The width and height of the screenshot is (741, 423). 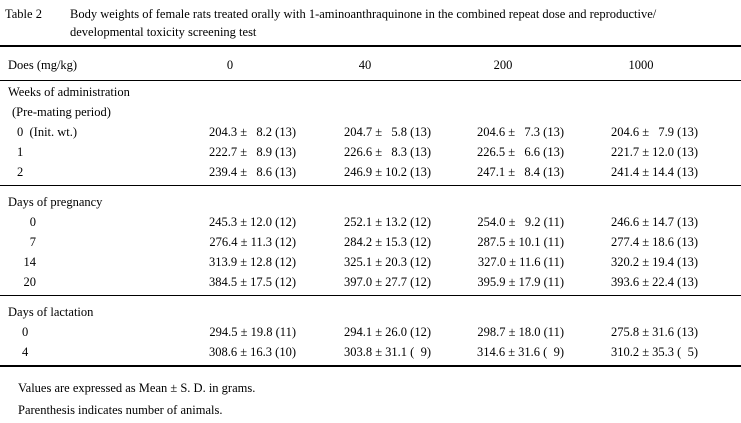 I want to click on column-header: 200, so click(x=503, y=65).